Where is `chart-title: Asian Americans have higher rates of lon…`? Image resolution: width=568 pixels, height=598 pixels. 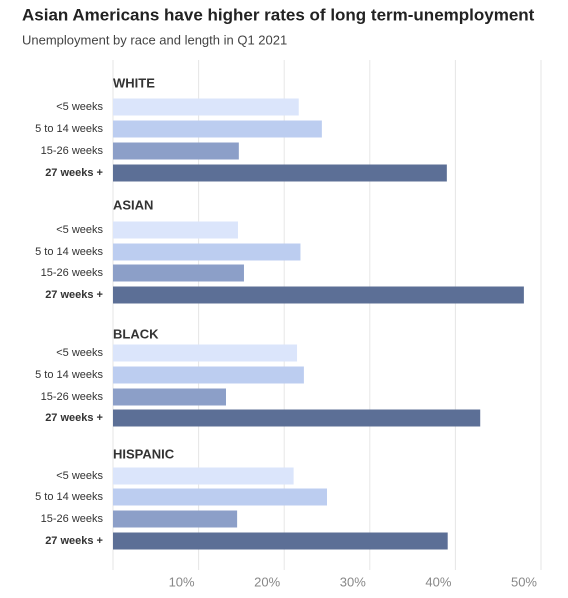
chart-title: Asian Americans have higher rates of lon… is located at coordinates (278, 14).